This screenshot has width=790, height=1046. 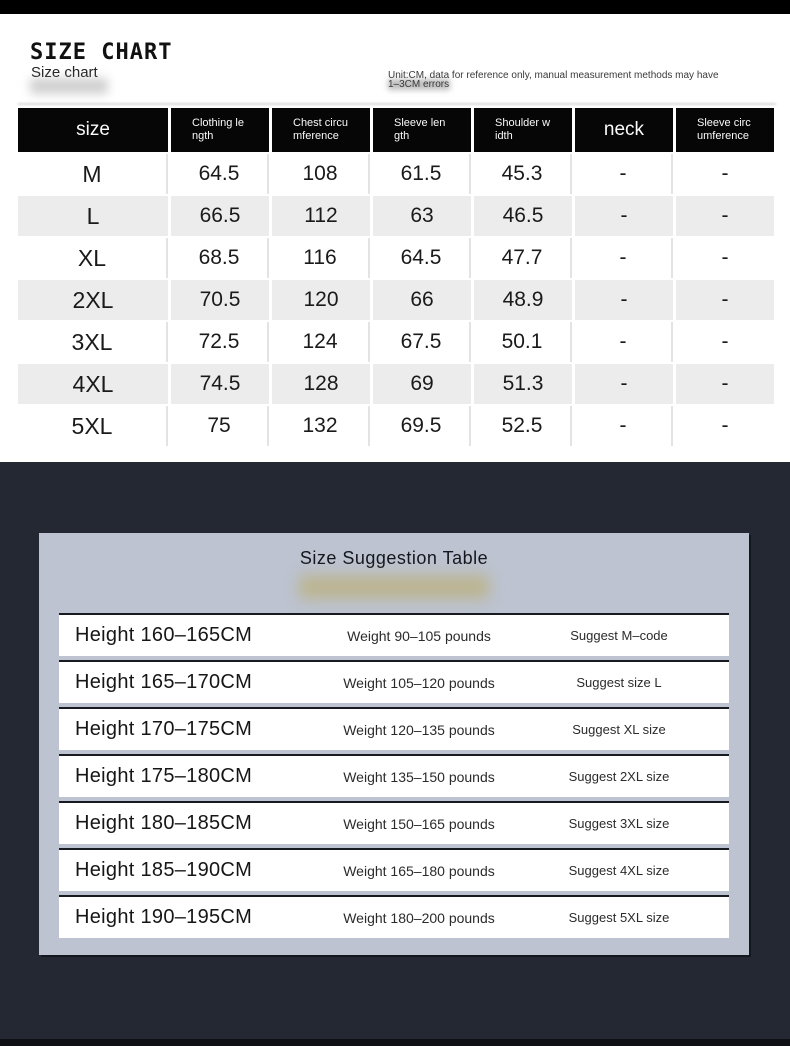 What do you see at coordinates (422, 384) in the screenshot?
I see `value-cell: 69` at bounding box center [422, 384].